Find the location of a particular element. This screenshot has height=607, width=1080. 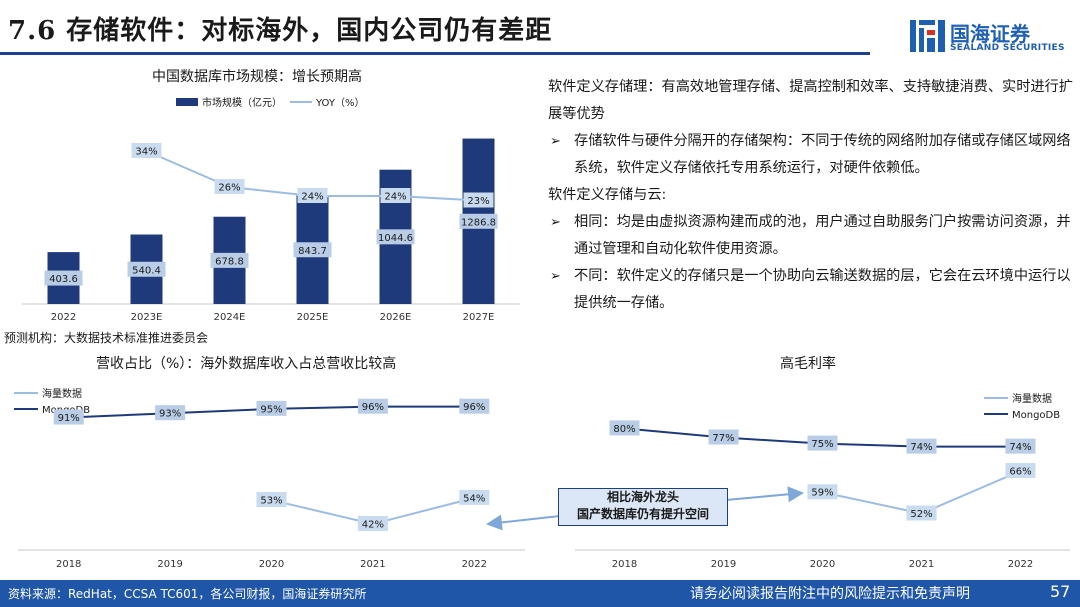

data-label: 91% is located at coordinates (69, 418).